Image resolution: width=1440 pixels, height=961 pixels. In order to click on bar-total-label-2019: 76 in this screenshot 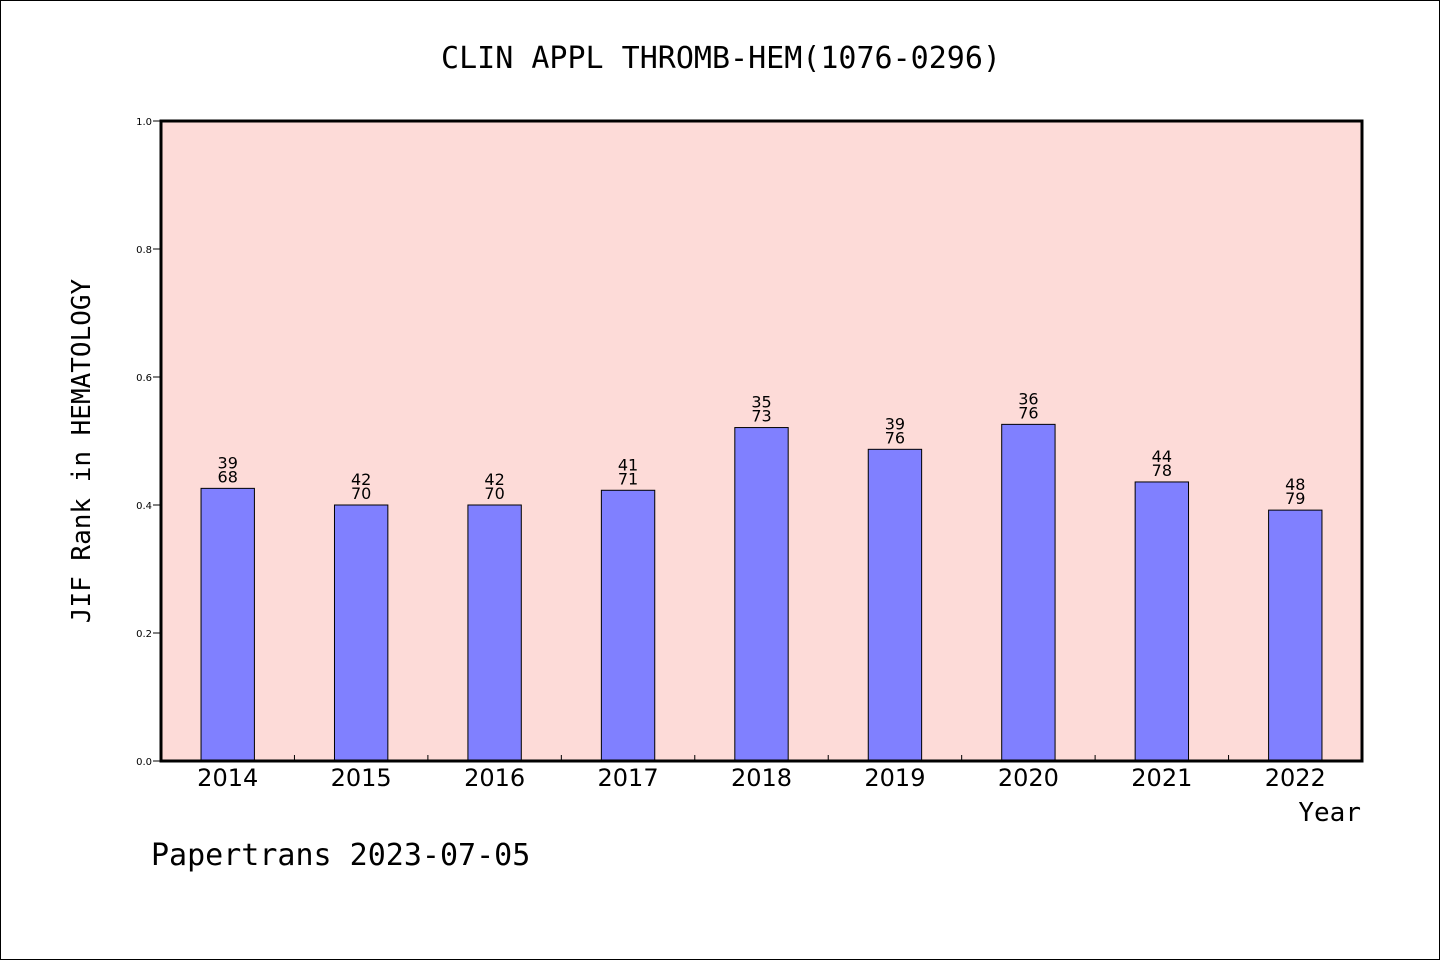, I will do `click(895, 437)`.